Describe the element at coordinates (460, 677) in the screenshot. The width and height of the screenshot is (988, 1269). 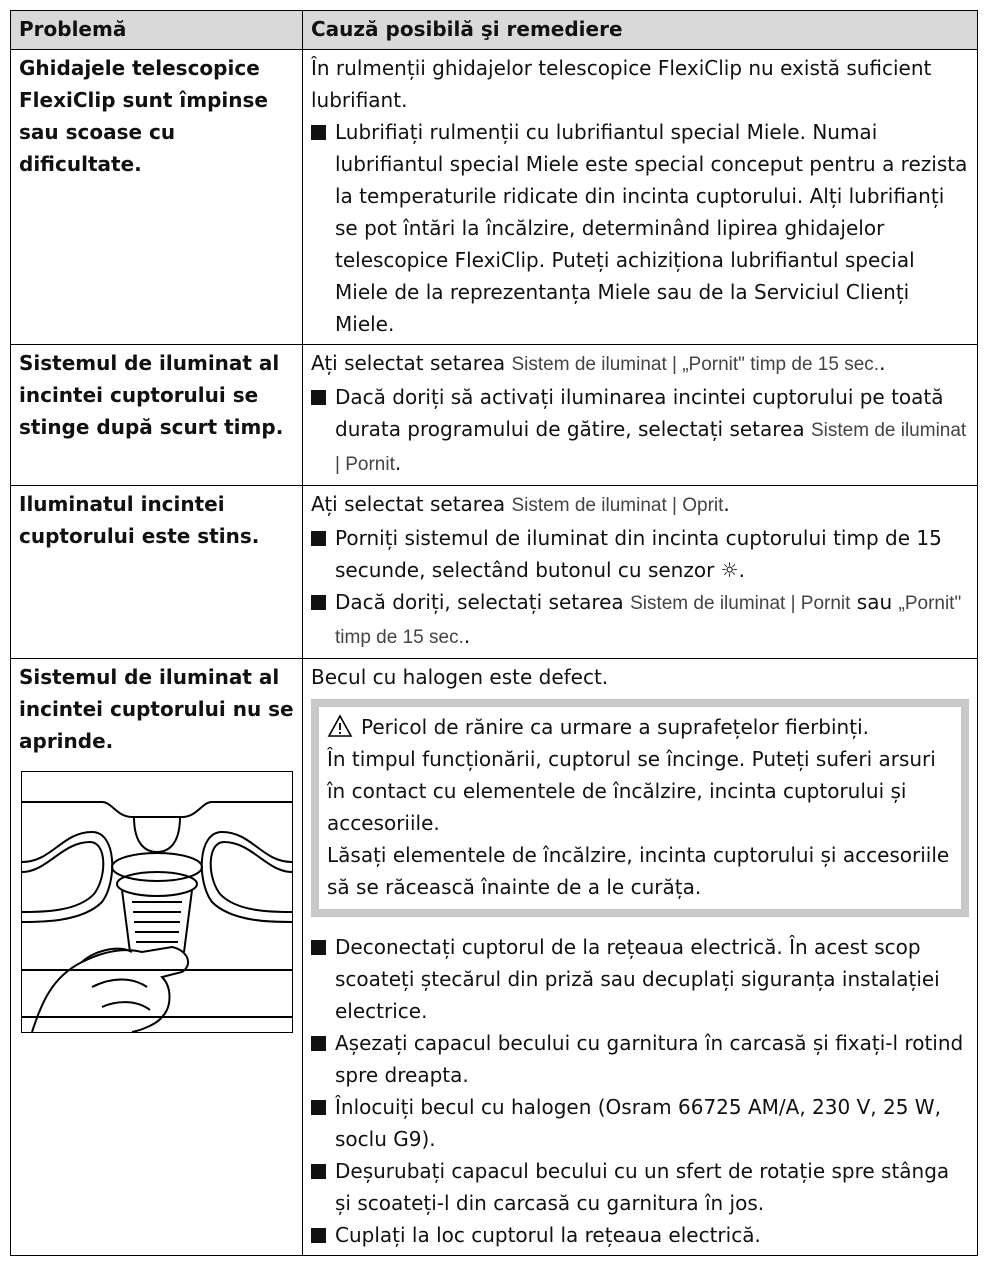
I see `text-run: Becul cu halogen este defect.` at that location.